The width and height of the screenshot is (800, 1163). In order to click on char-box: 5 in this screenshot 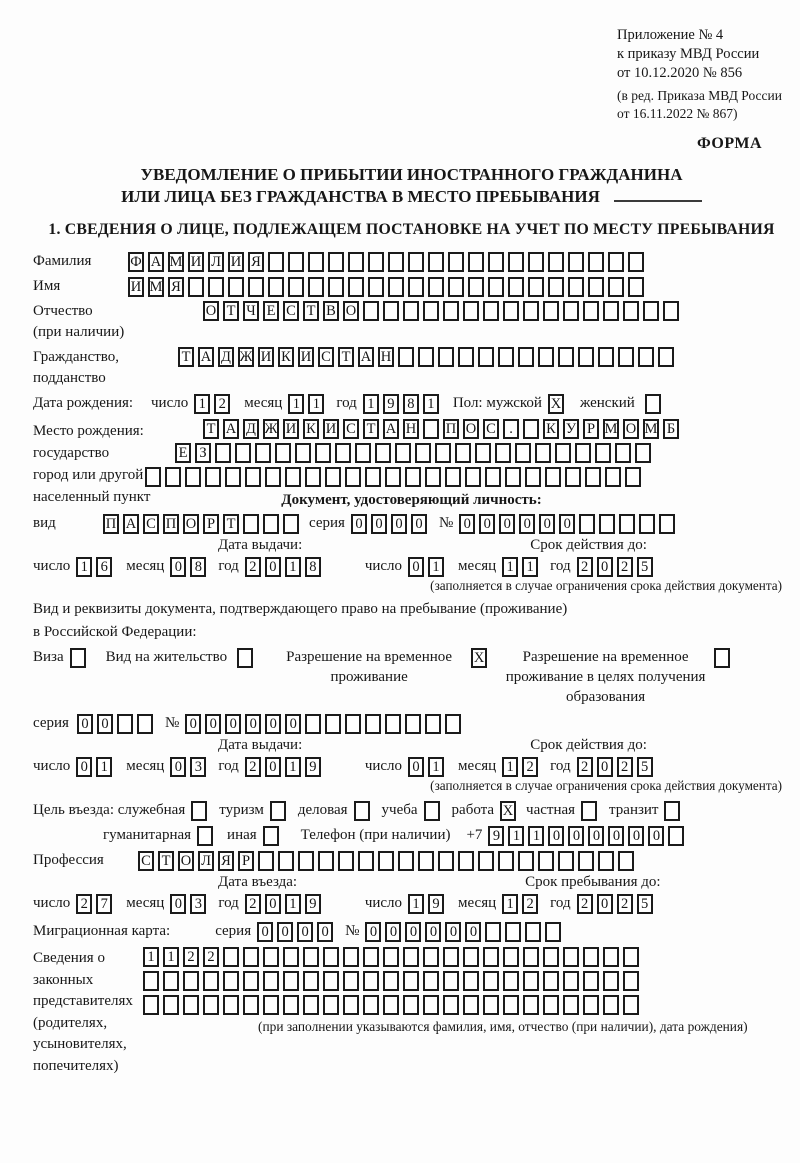, I will do `click(644, 766)`.